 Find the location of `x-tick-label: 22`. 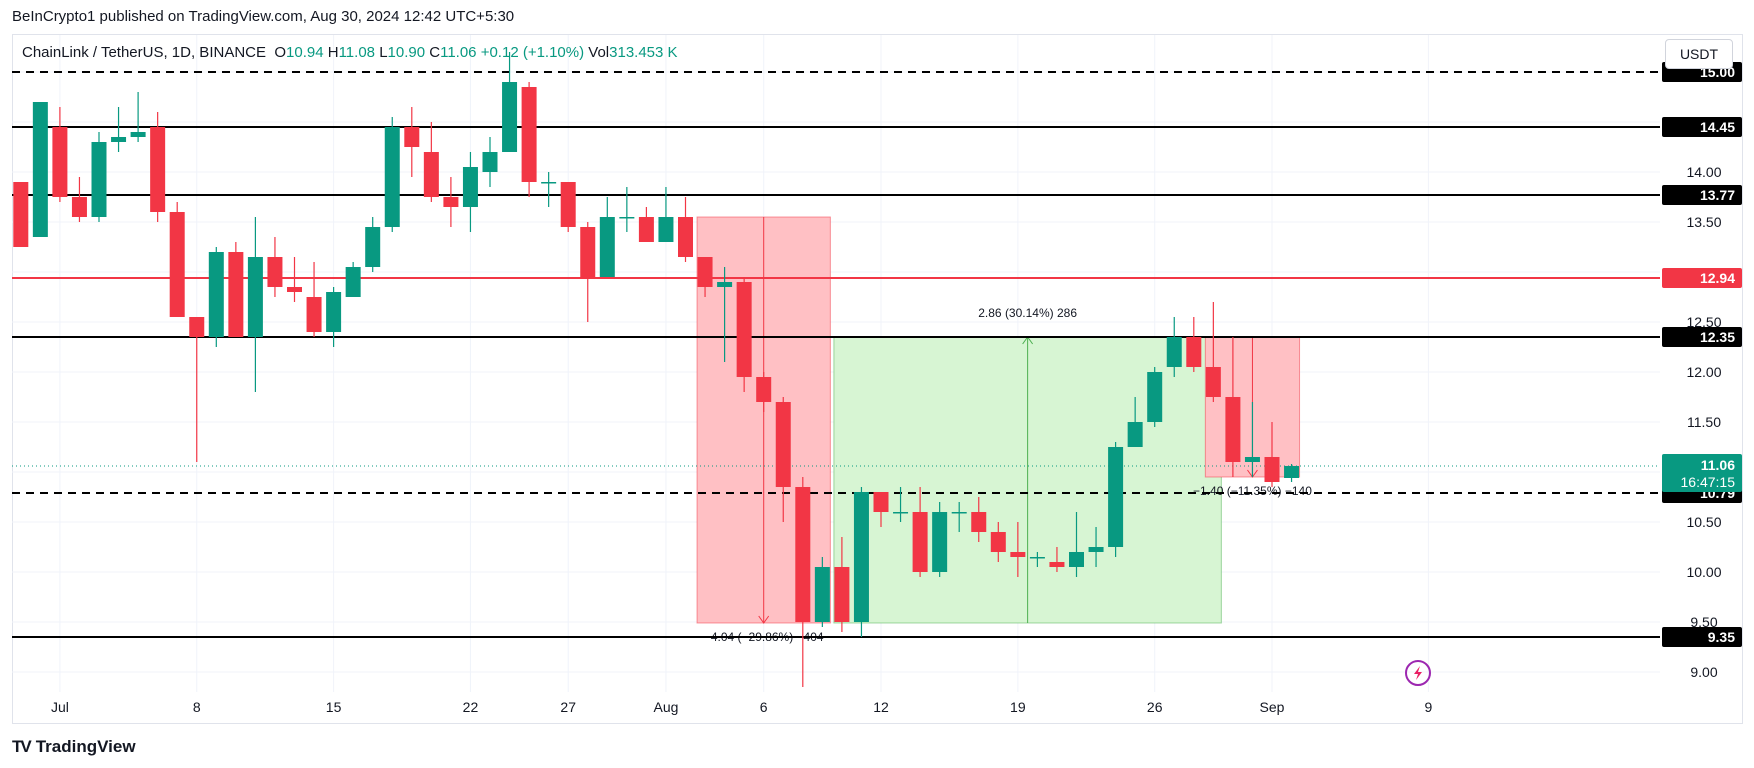

x-tick-label: 22 is located at coordinates (471, 707).